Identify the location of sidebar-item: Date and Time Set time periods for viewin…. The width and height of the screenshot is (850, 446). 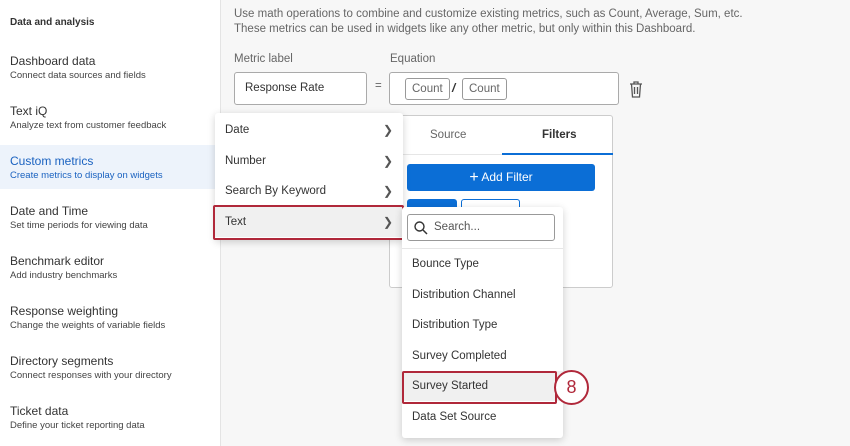
(79, 217).